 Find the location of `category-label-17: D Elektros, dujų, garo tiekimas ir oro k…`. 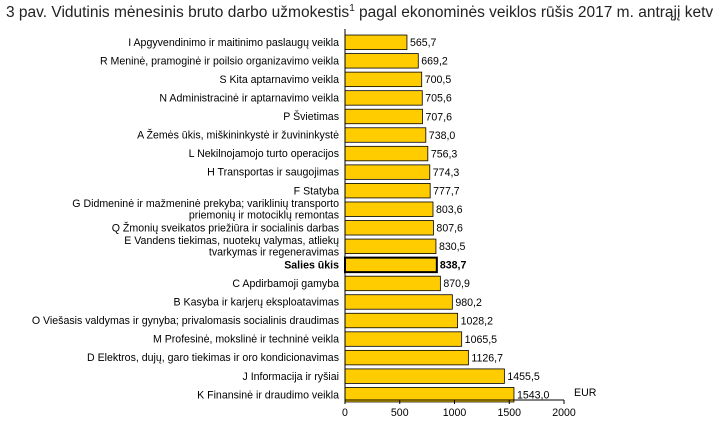

category-label-17: D Elektros, dujų, garo tiekimas ir oro k… is located at coordinates (213, 358).